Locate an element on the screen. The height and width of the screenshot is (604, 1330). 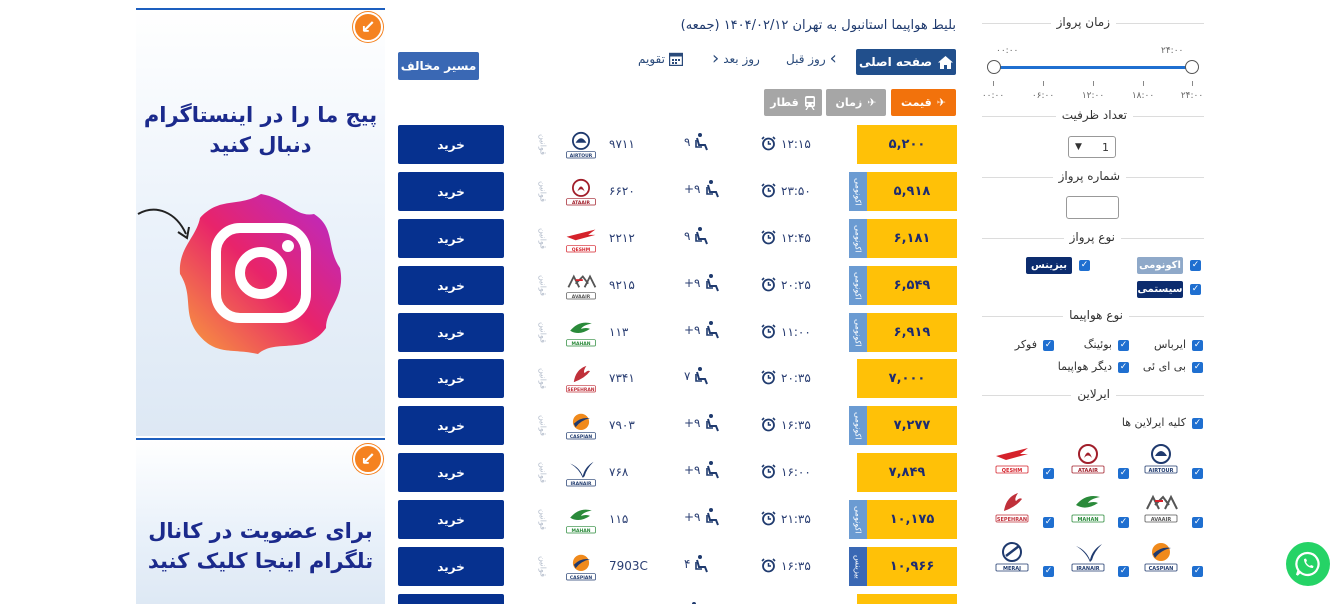
reverse-route-button: مسیر مخالف is located at coordinates (438, 66).